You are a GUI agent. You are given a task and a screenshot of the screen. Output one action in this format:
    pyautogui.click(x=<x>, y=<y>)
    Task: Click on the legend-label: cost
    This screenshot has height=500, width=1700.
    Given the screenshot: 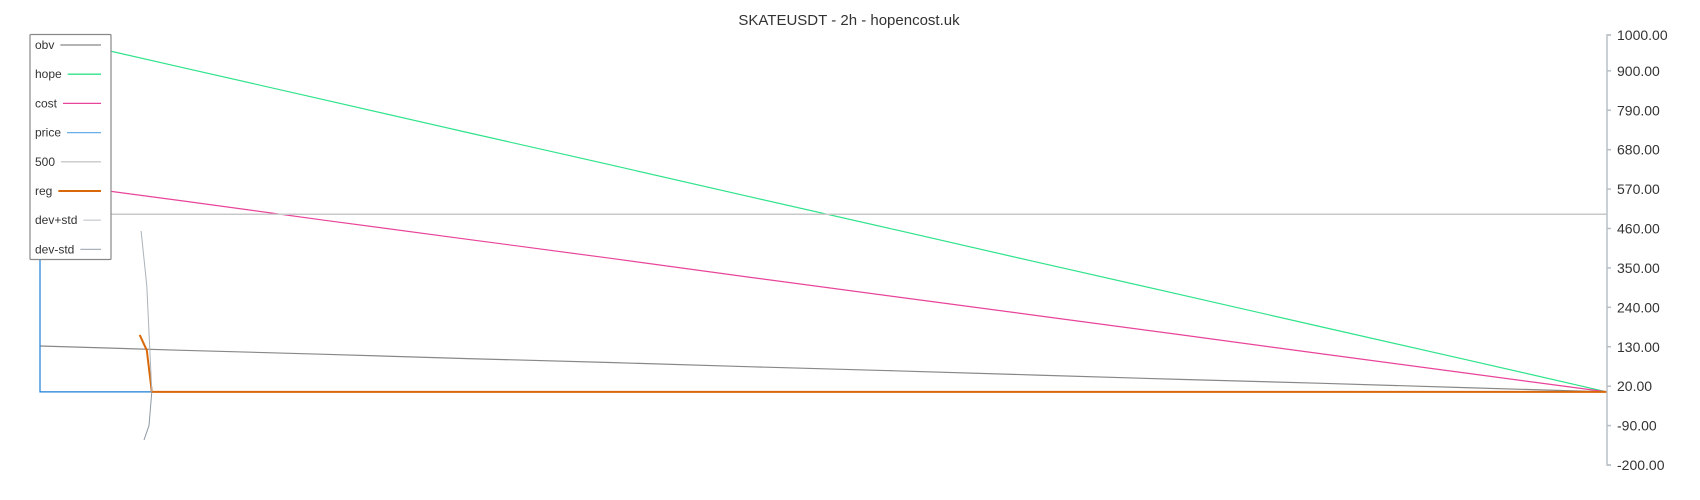 What is the action you would take?
    pyautogui.click(x=46, y=103)
    